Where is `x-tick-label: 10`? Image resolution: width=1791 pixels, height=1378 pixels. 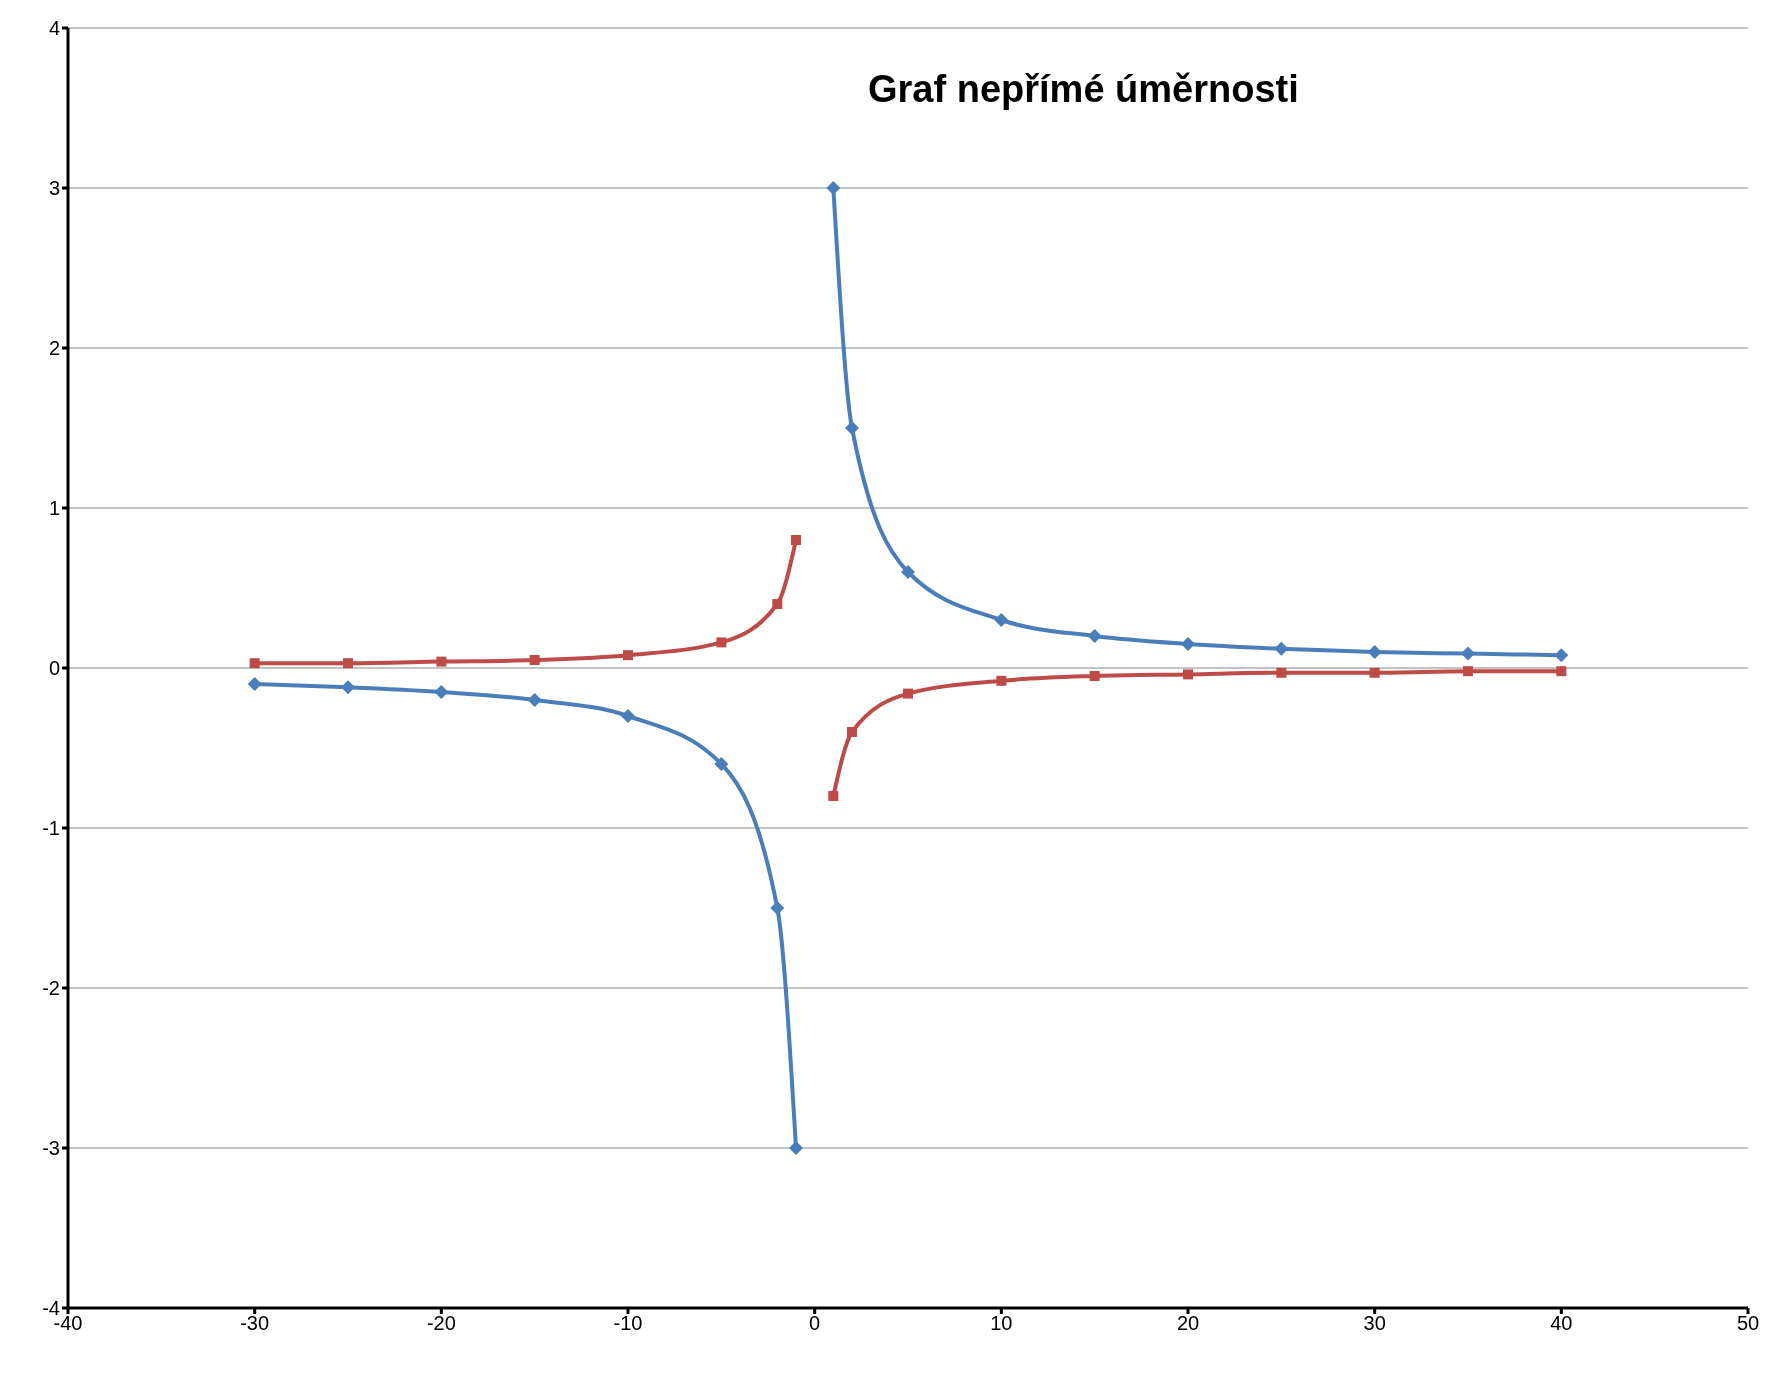
x-tick-label: 10 is located at coordinates (1001, 1323).